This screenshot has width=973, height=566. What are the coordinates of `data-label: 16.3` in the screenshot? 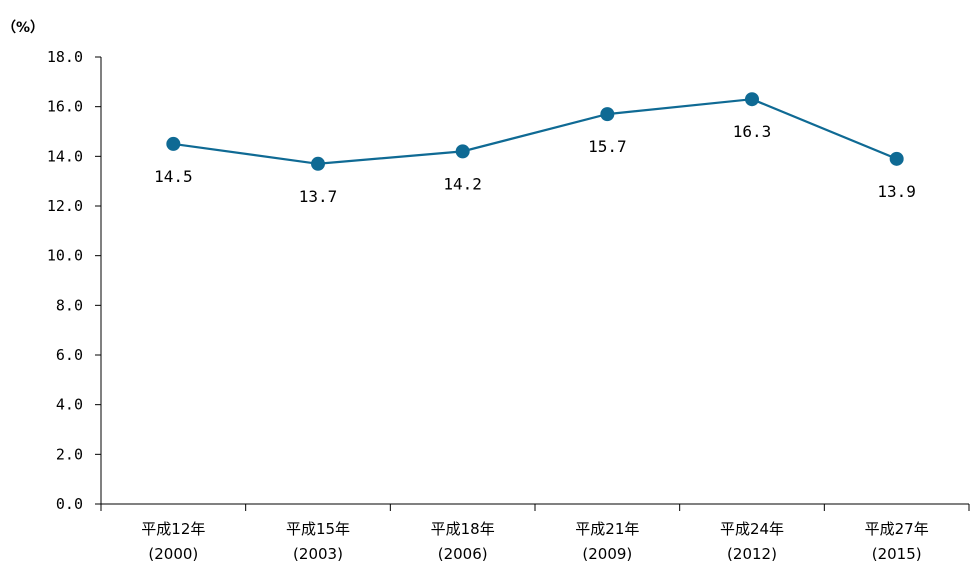 It's located at (752, 131).